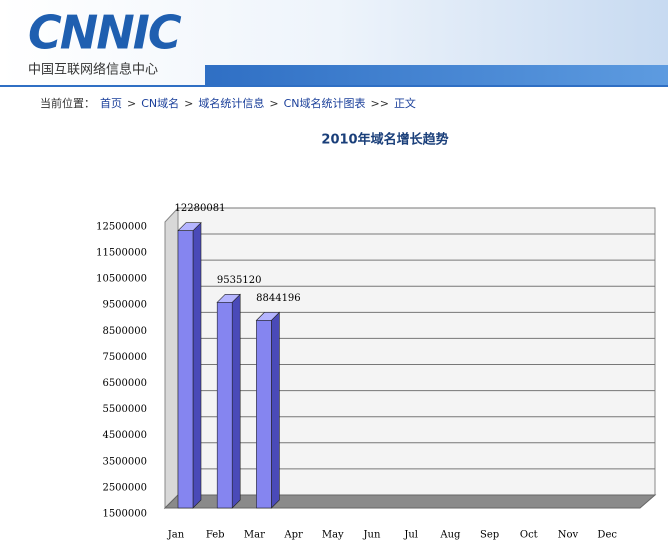 Image resolution: width=668 pixels, height=553 pixels. I want to click on left-wall, so click(171, 358).